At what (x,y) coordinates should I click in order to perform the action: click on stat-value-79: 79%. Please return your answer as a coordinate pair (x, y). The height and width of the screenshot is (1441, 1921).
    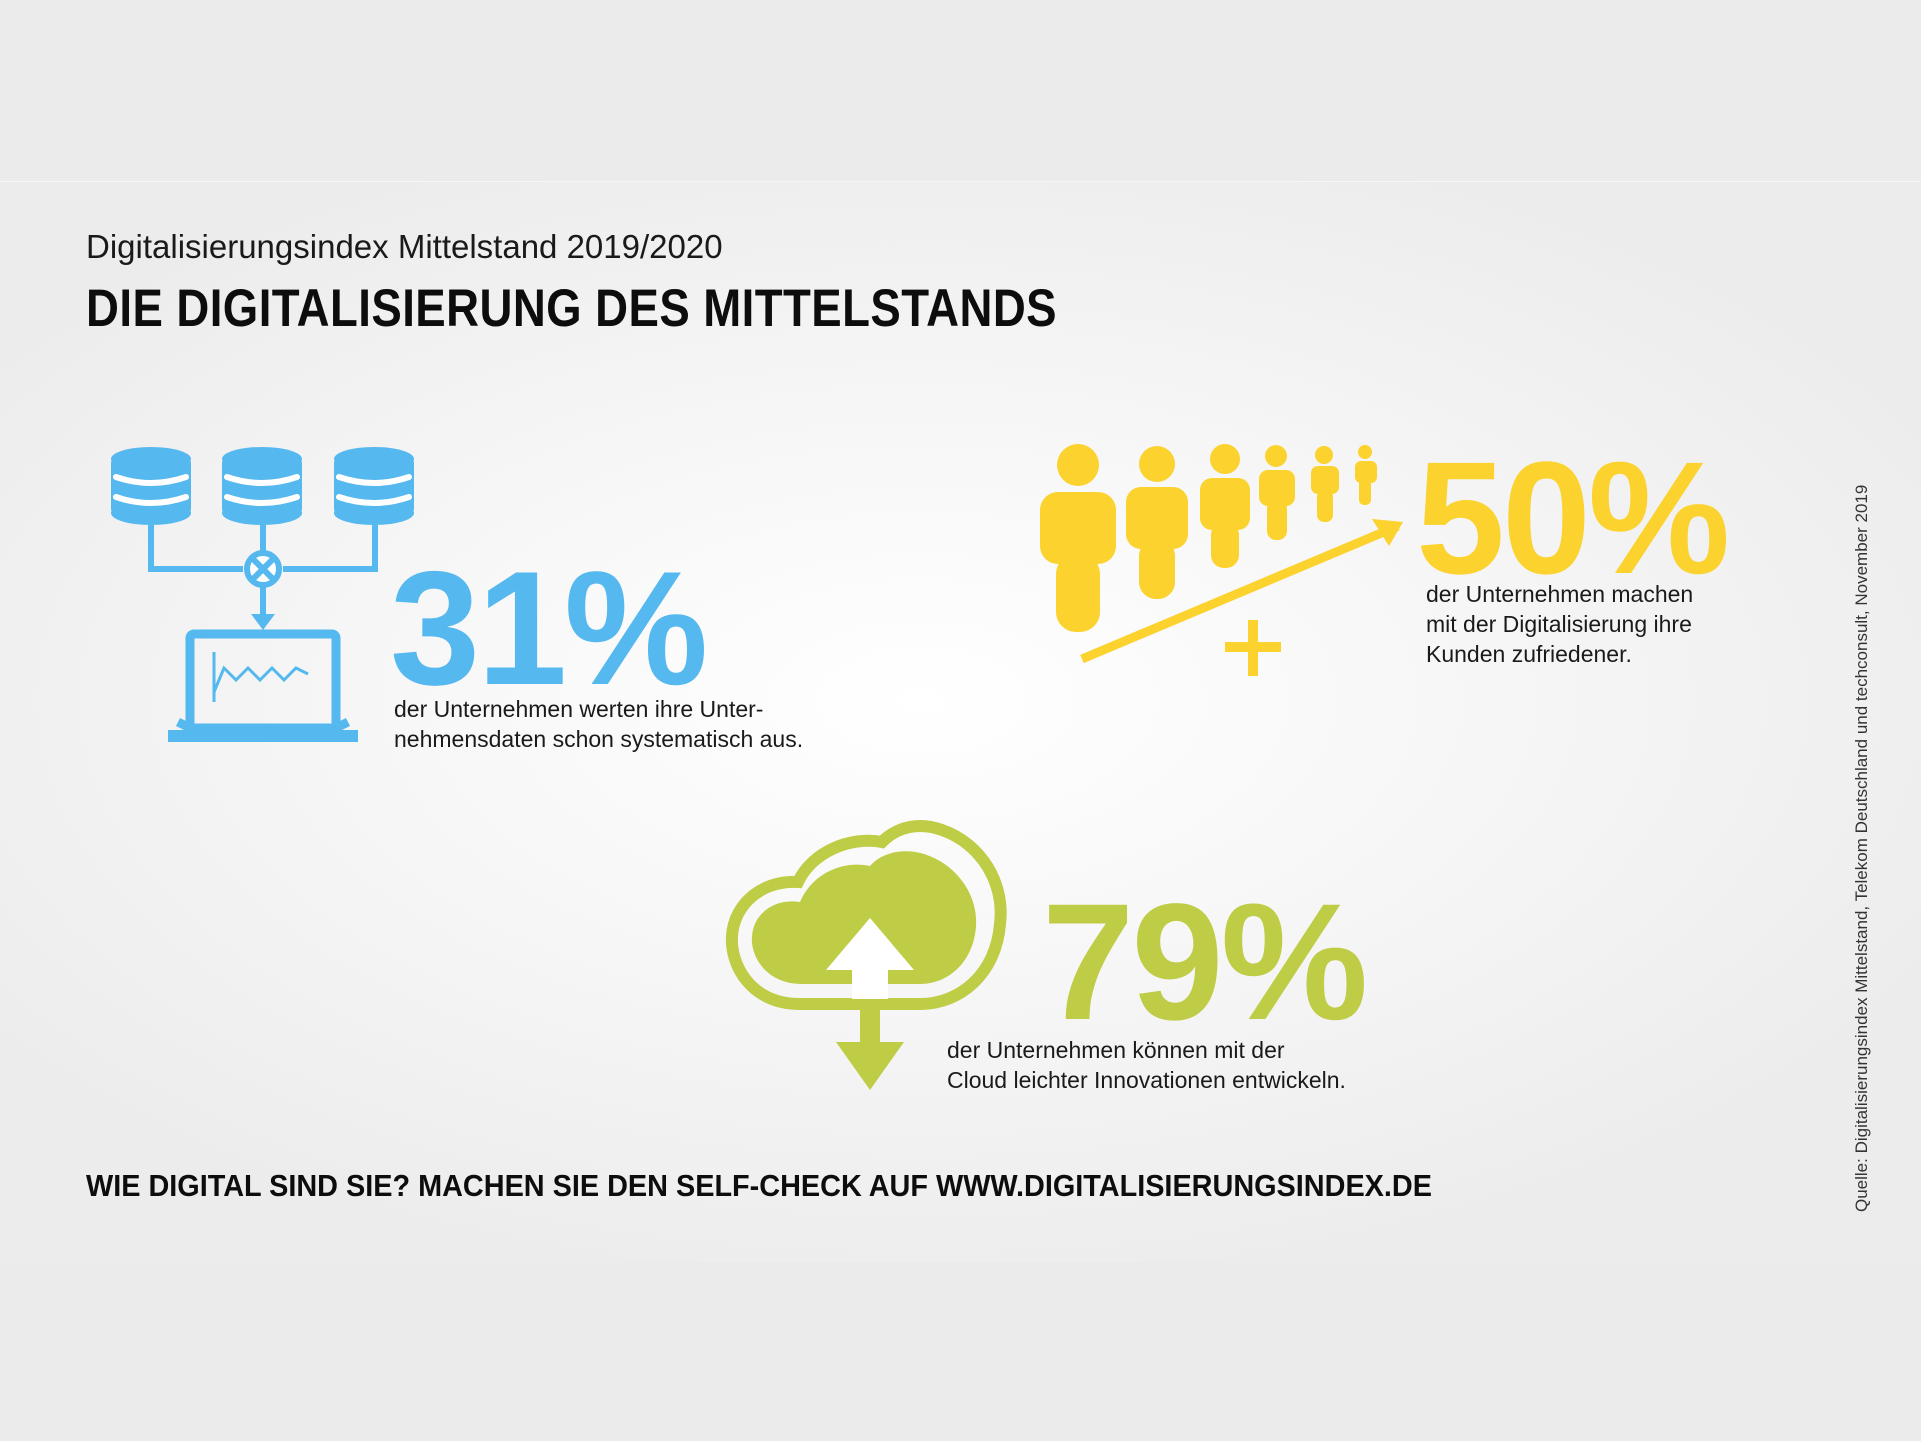
    Looking at the image, I should click on (1205, 962).